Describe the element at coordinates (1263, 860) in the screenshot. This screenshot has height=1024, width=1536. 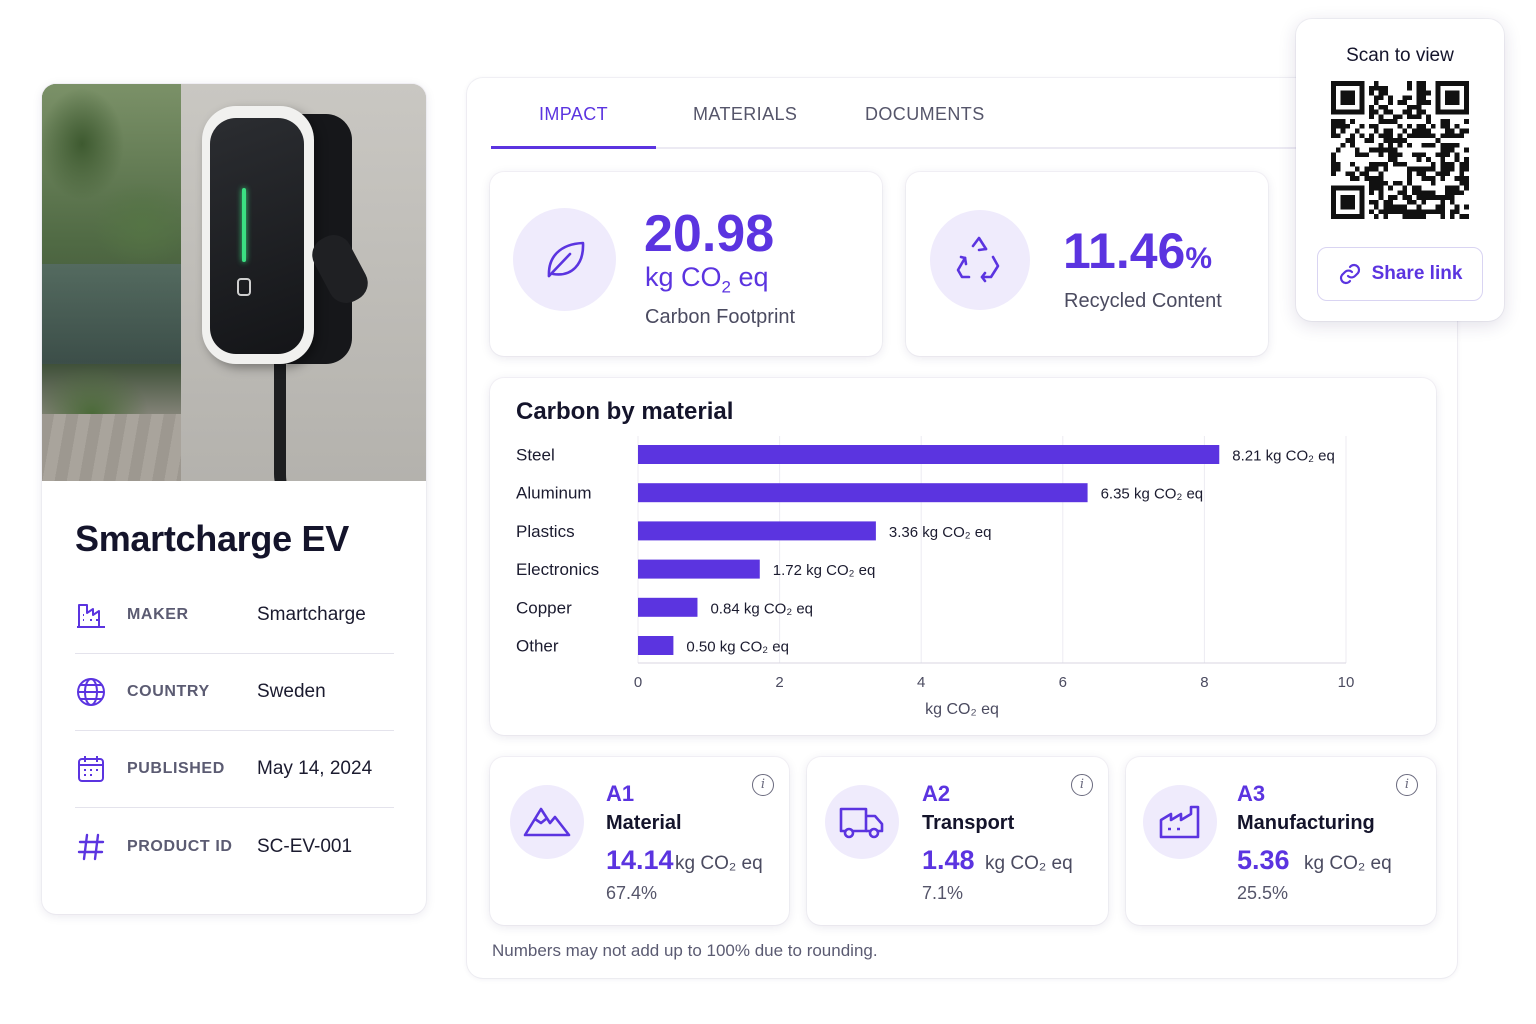
I see `stage-value: 5.36` at that location.